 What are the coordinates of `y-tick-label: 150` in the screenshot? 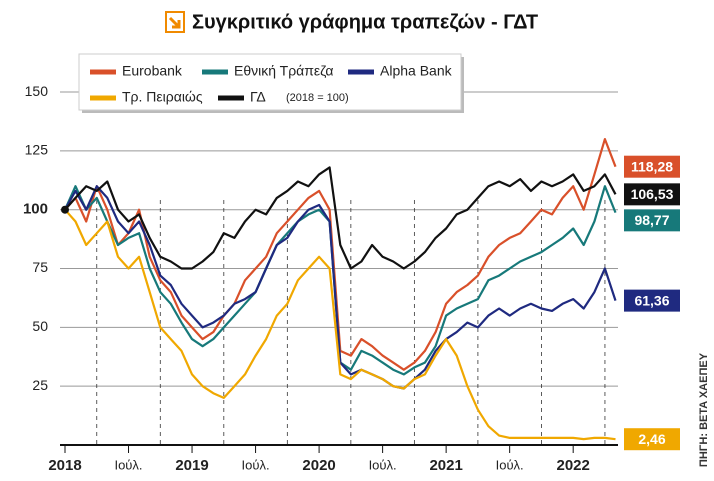 It's located at (37, 91).